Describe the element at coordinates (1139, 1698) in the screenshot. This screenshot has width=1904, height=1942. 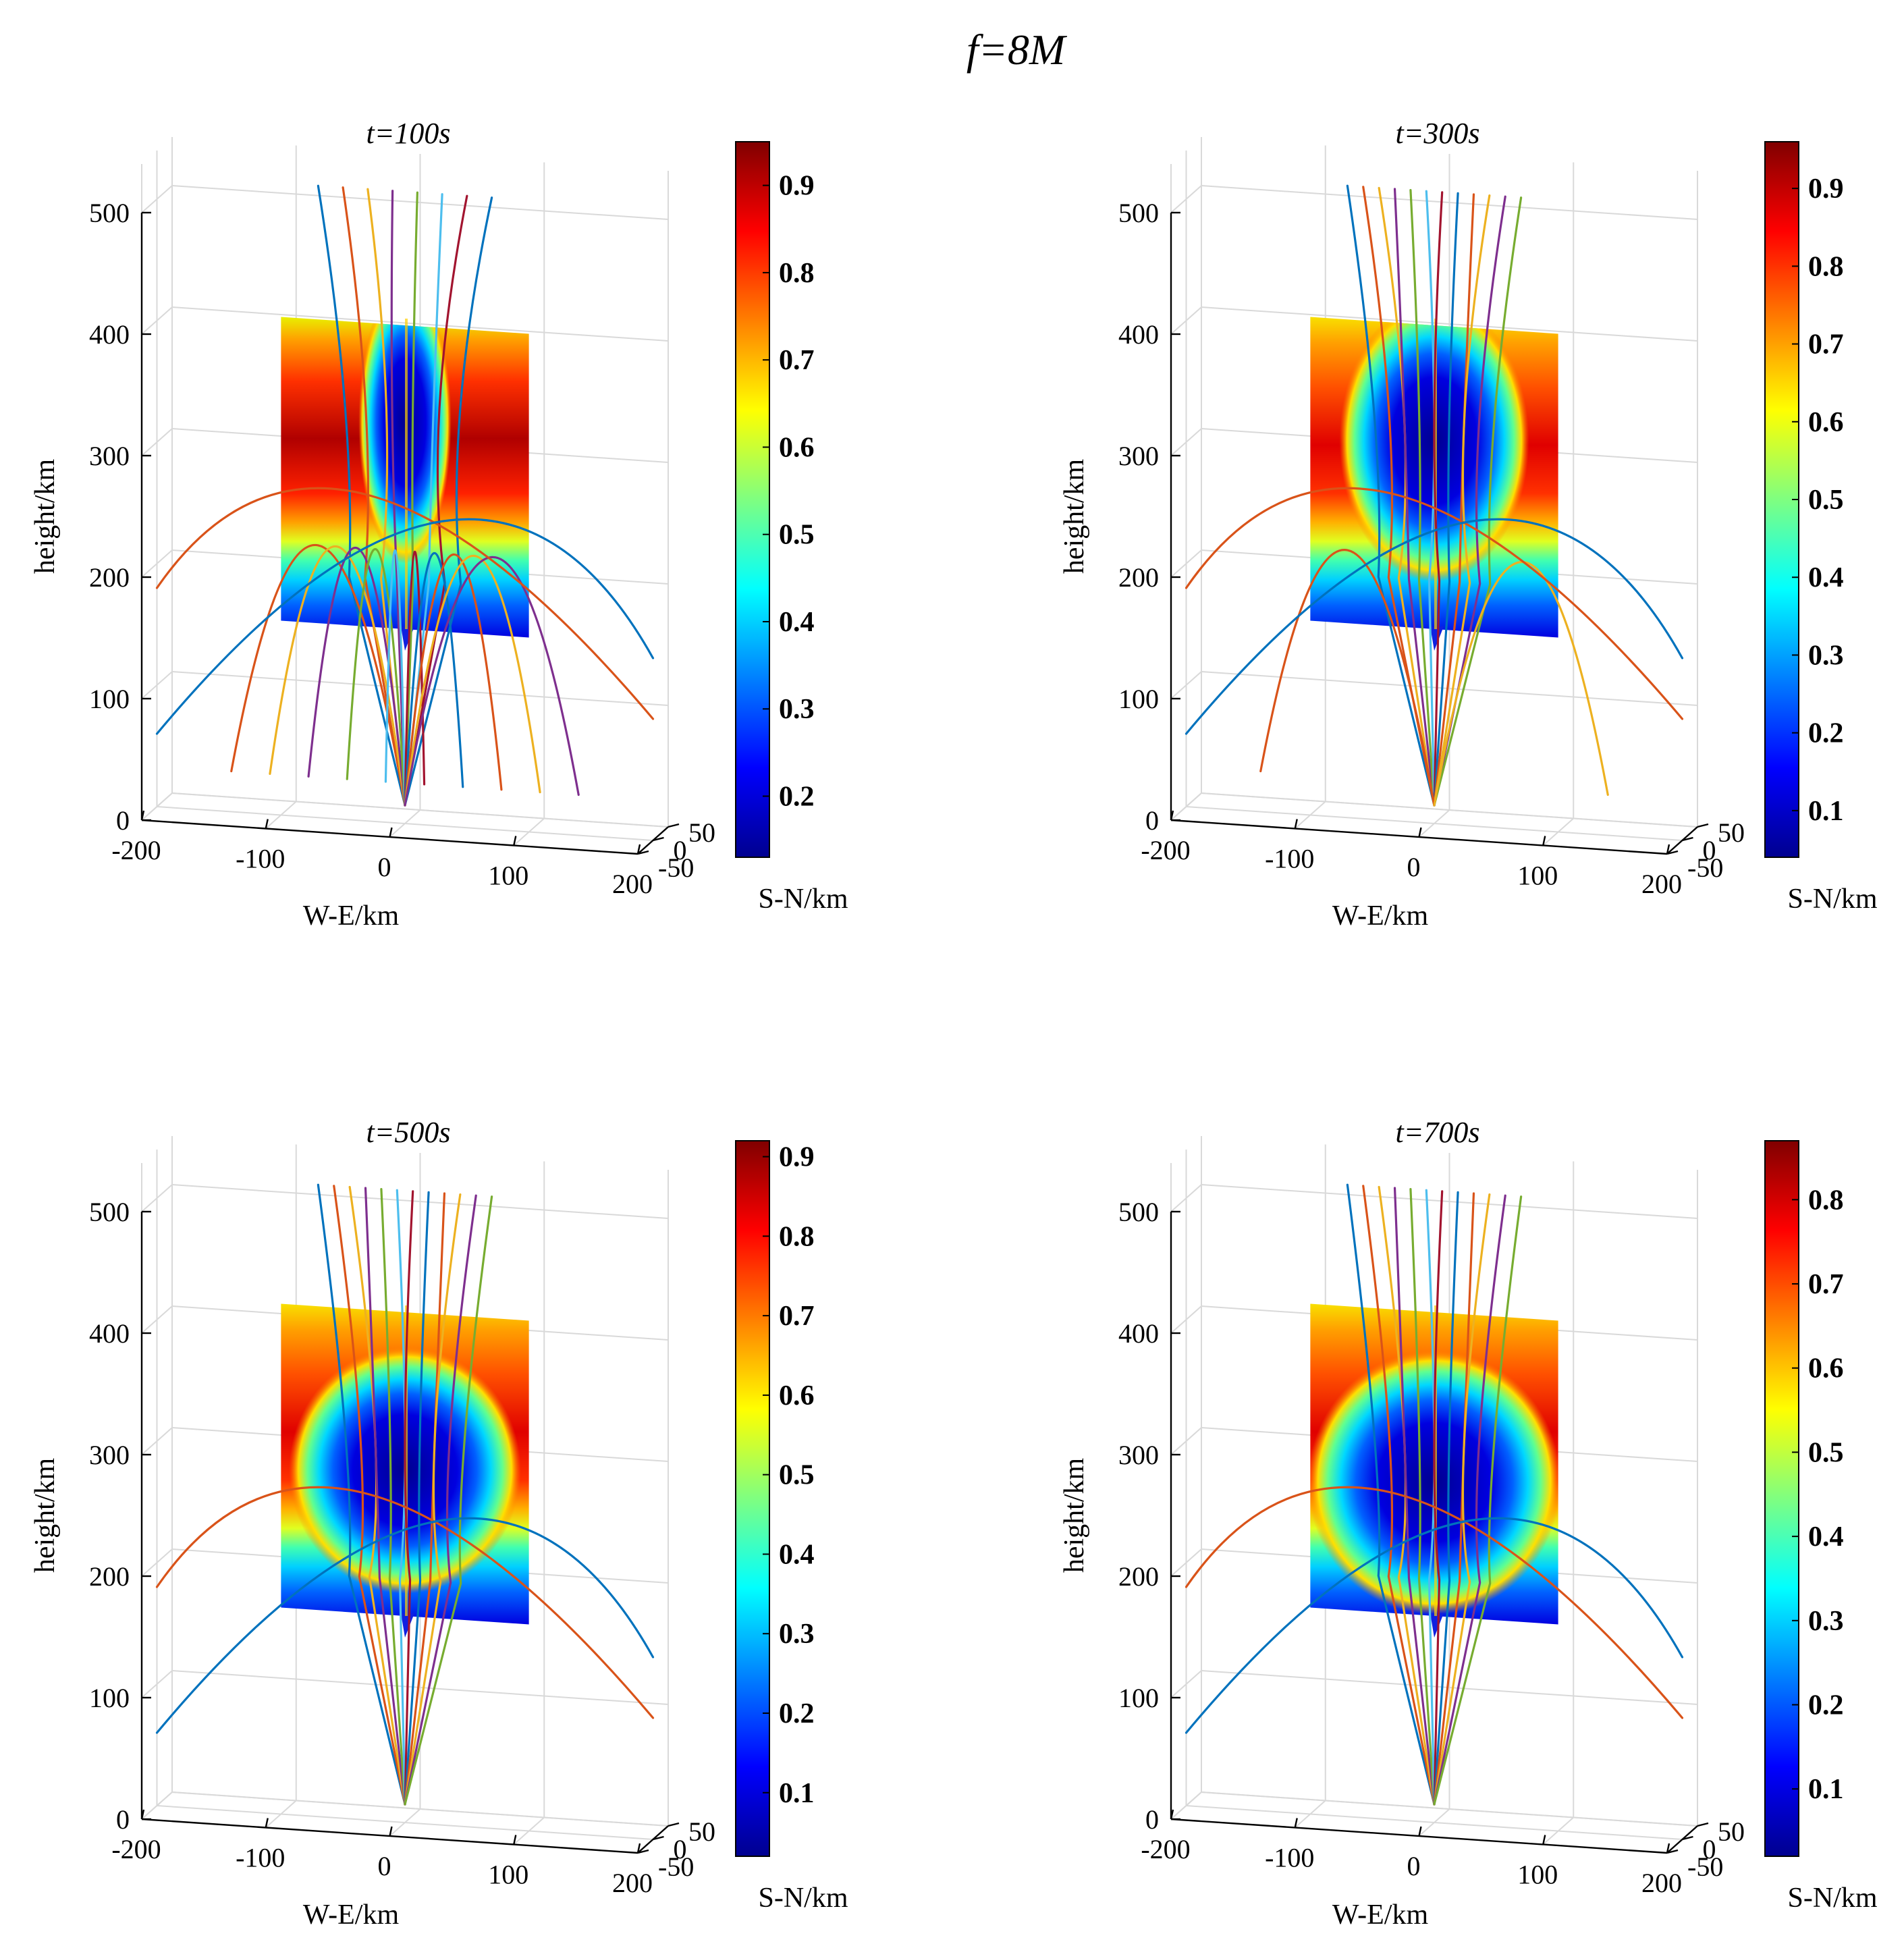
I see `z-tick-label: 100` at that location.